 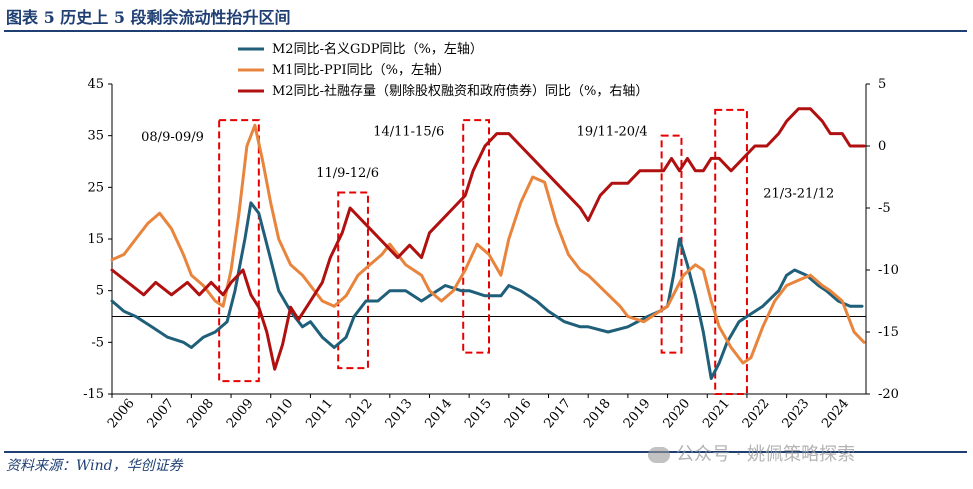 What do you see at coordinates (677, 413) in the screenshot?
I see `x-tick-label: 2020` at bounding box center [677, 413].